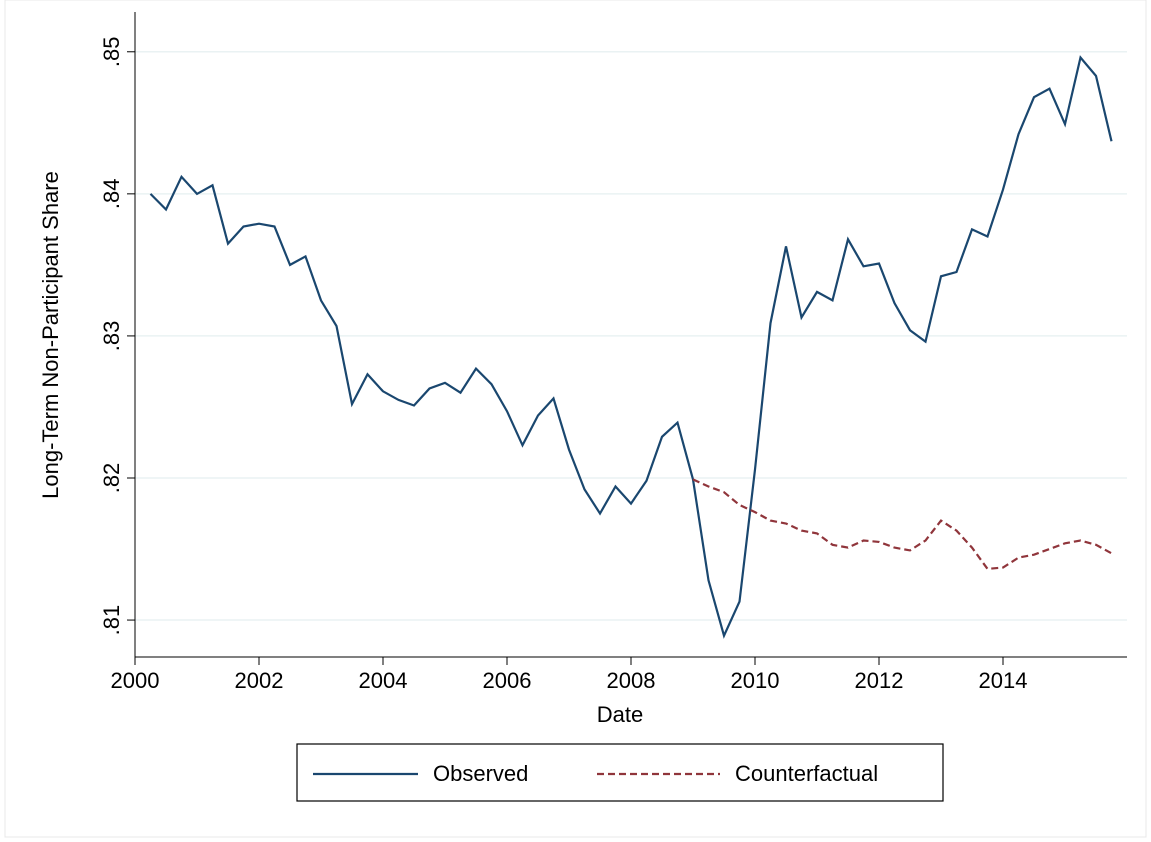 Image resolution: width=1151 pixels, height=842 pixels. What do you see at coordinates (620, 714) in the screenshot?
I see `x-axis-title: Date` at bounding box center [620, 714].